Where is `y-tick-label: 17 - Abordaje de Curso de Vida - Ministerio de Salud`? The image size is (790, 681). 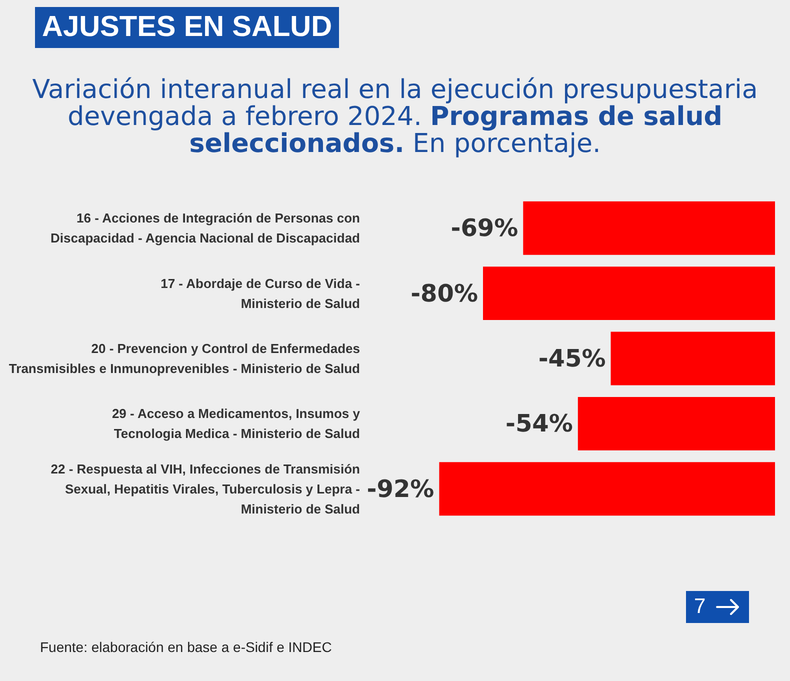 y-tick-label: 17 - Abordaje de Curso de Vida - Ministerio de Salud is located at coordinates (260, 293).